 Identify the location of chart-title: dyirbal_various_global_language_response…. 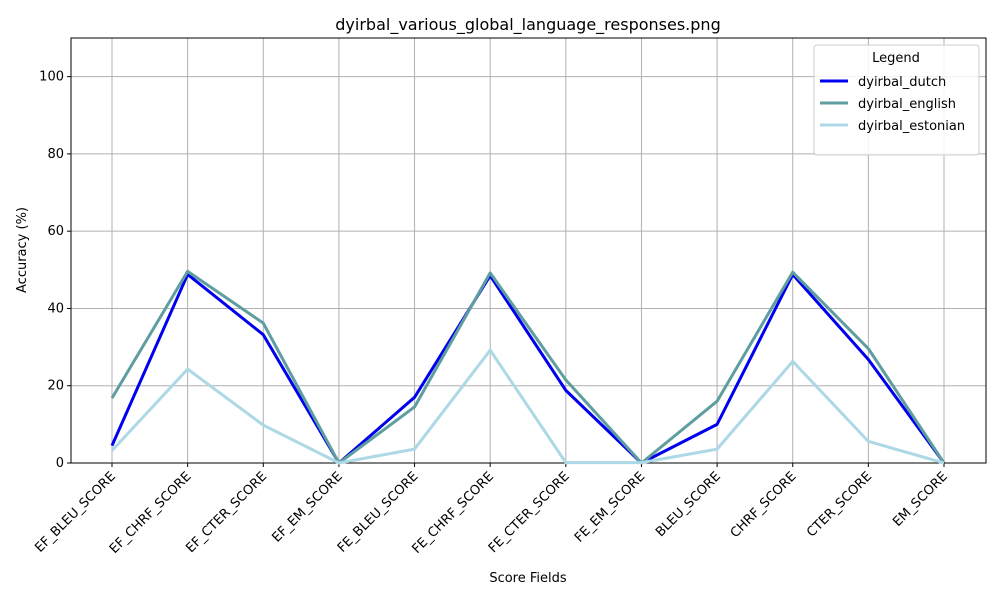
(527, 25).